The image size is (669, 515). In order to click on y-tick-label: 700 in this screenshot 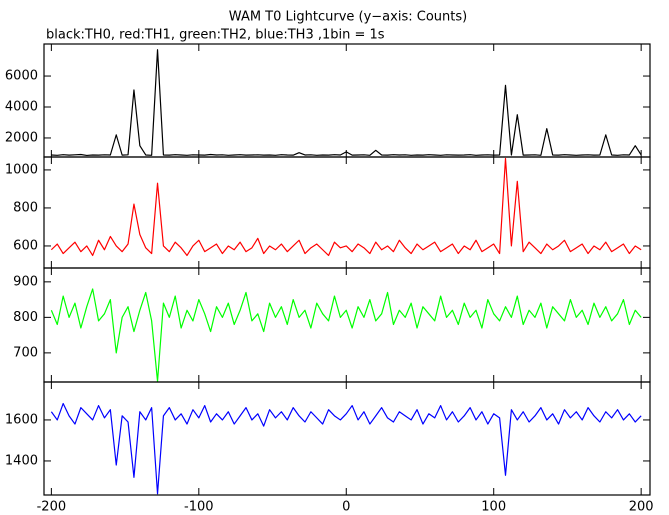, I will do `click(25, 352)`.